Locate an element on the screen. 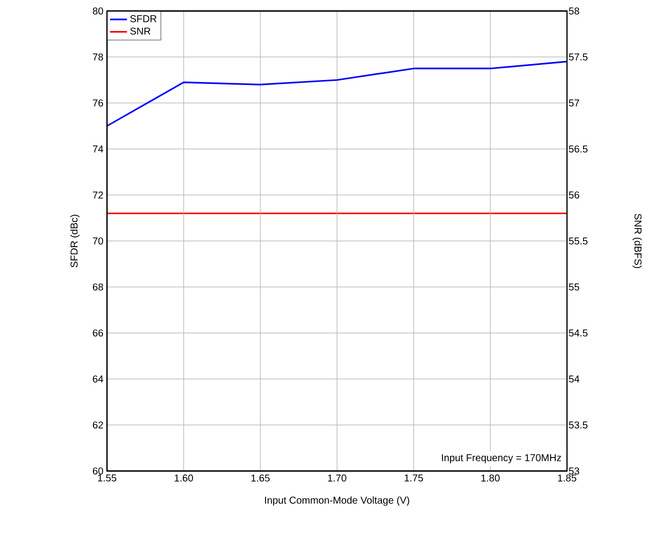  annotation: Input Frequency = 170MHz is located at coordinates (501, 459).